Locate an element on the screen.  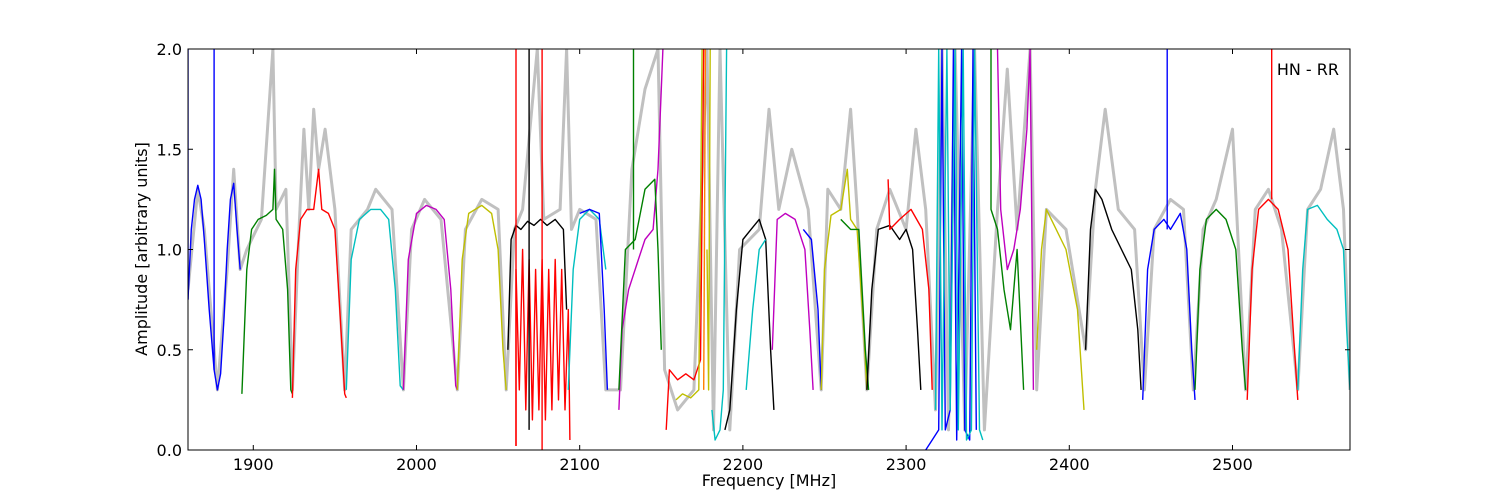
y-axis-title: Amplitude [arbitrary units] is located at coordinates (141, 249).